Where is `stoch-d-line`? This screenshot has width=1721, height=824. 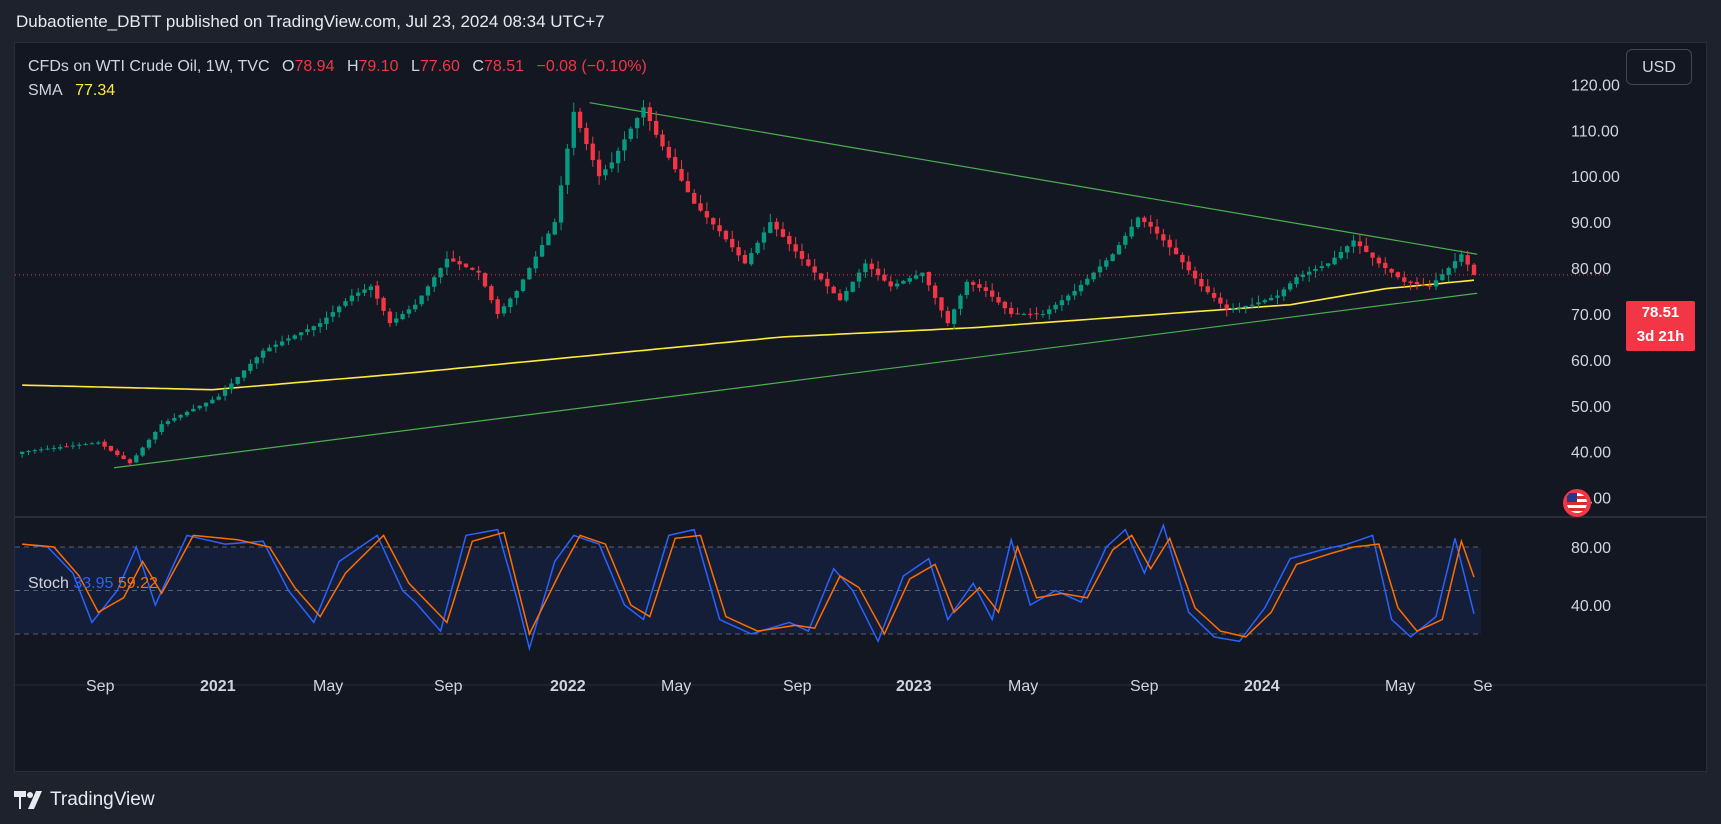
stoch-d-line is located at coordinates (748, 584).